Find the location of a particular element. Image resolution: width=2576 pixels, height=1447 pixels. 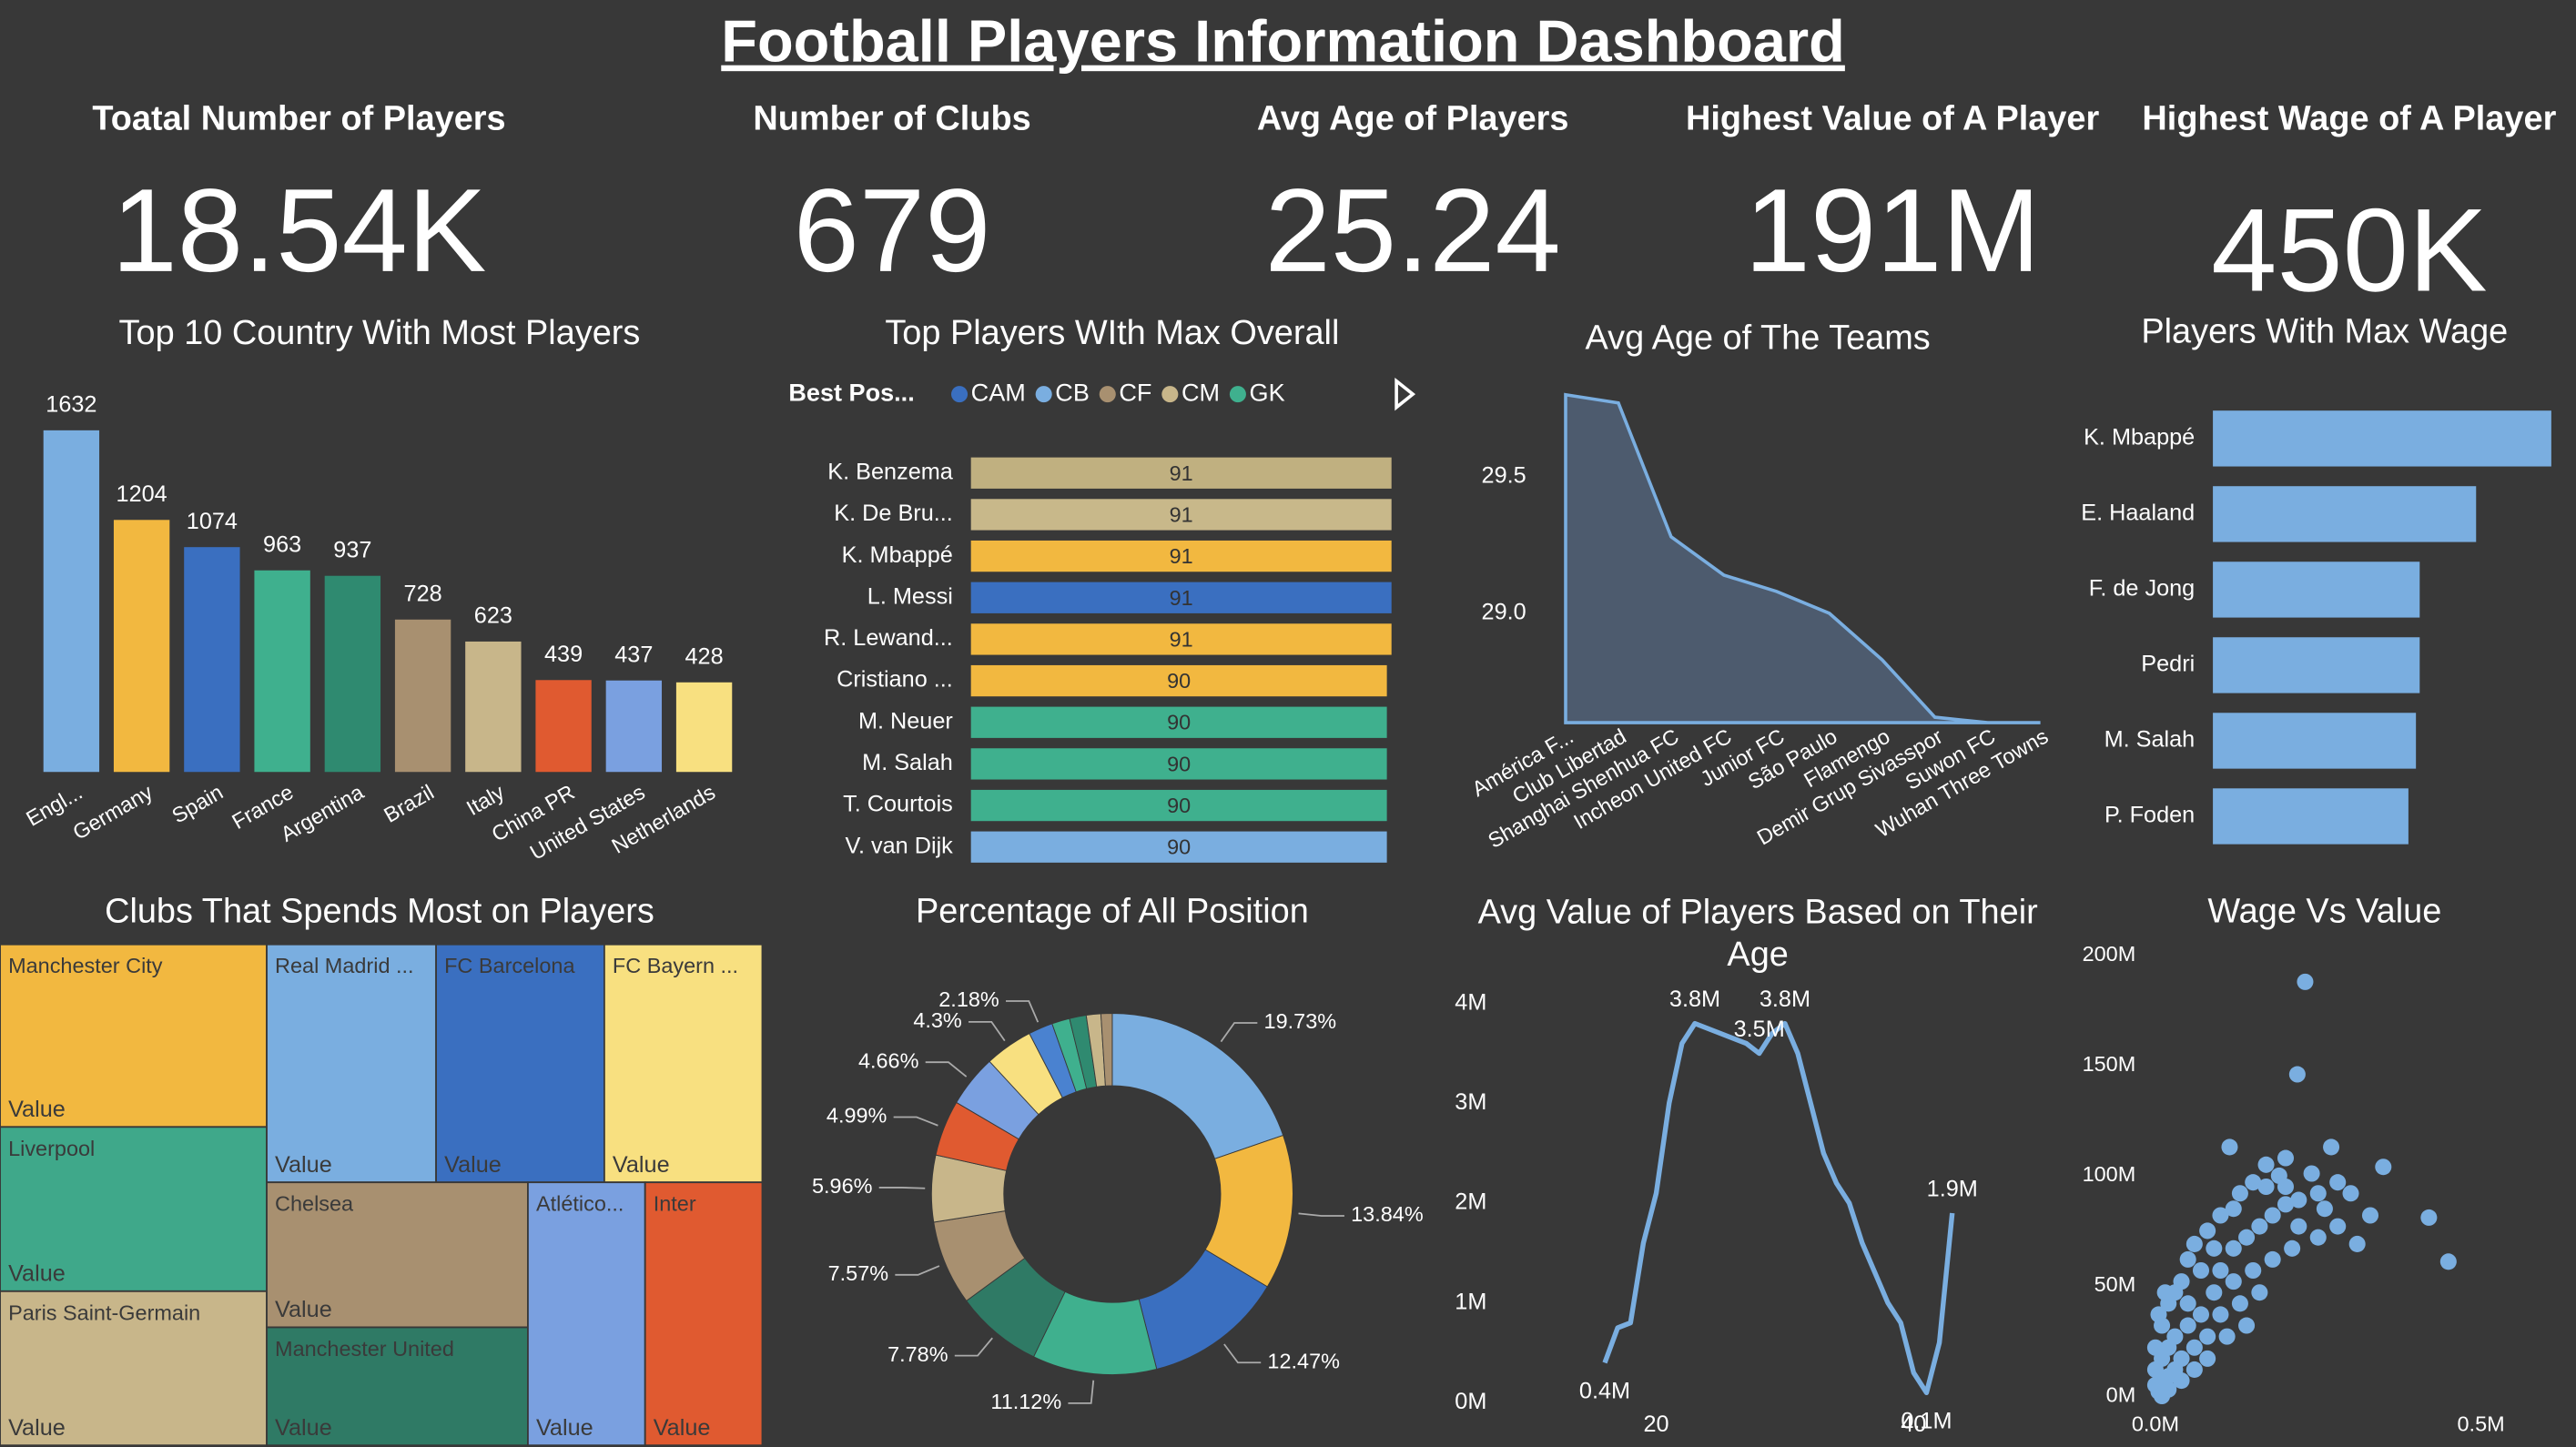

line is located at coordinates (1778, 1208).